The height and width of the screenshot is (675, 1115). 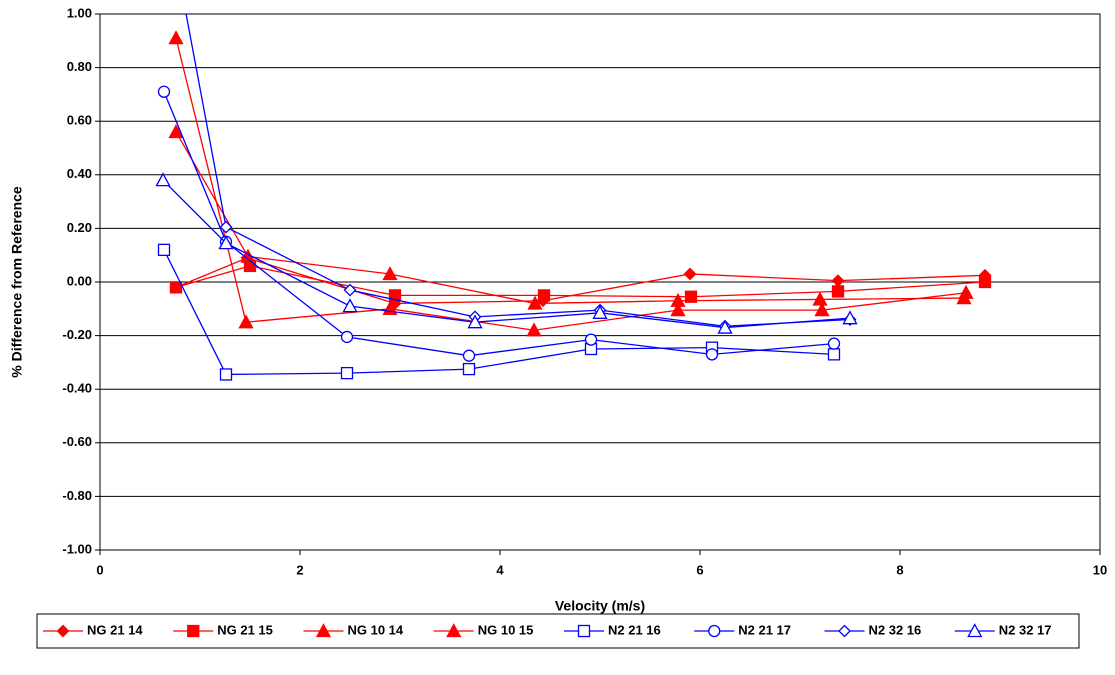 What do you see at coordinates (895, 629) in the screenshot?
I see `legend-label: N2 32 16` at bounding box center [895, 629].